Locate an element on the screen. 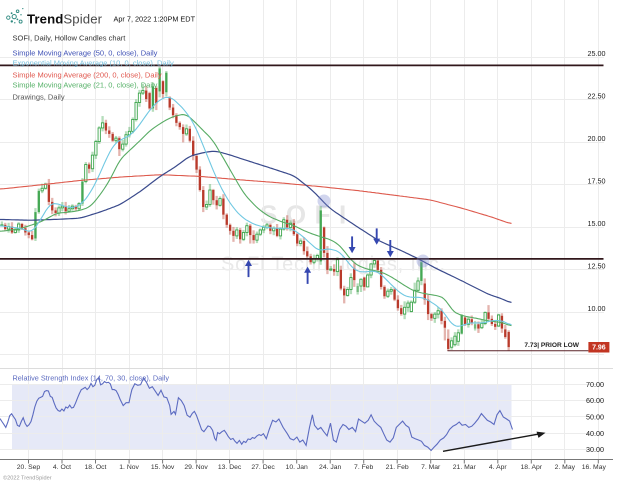 This screenshot has width=620, height=485. svg-text: 13. Dec is located at coordinates (230, 467).